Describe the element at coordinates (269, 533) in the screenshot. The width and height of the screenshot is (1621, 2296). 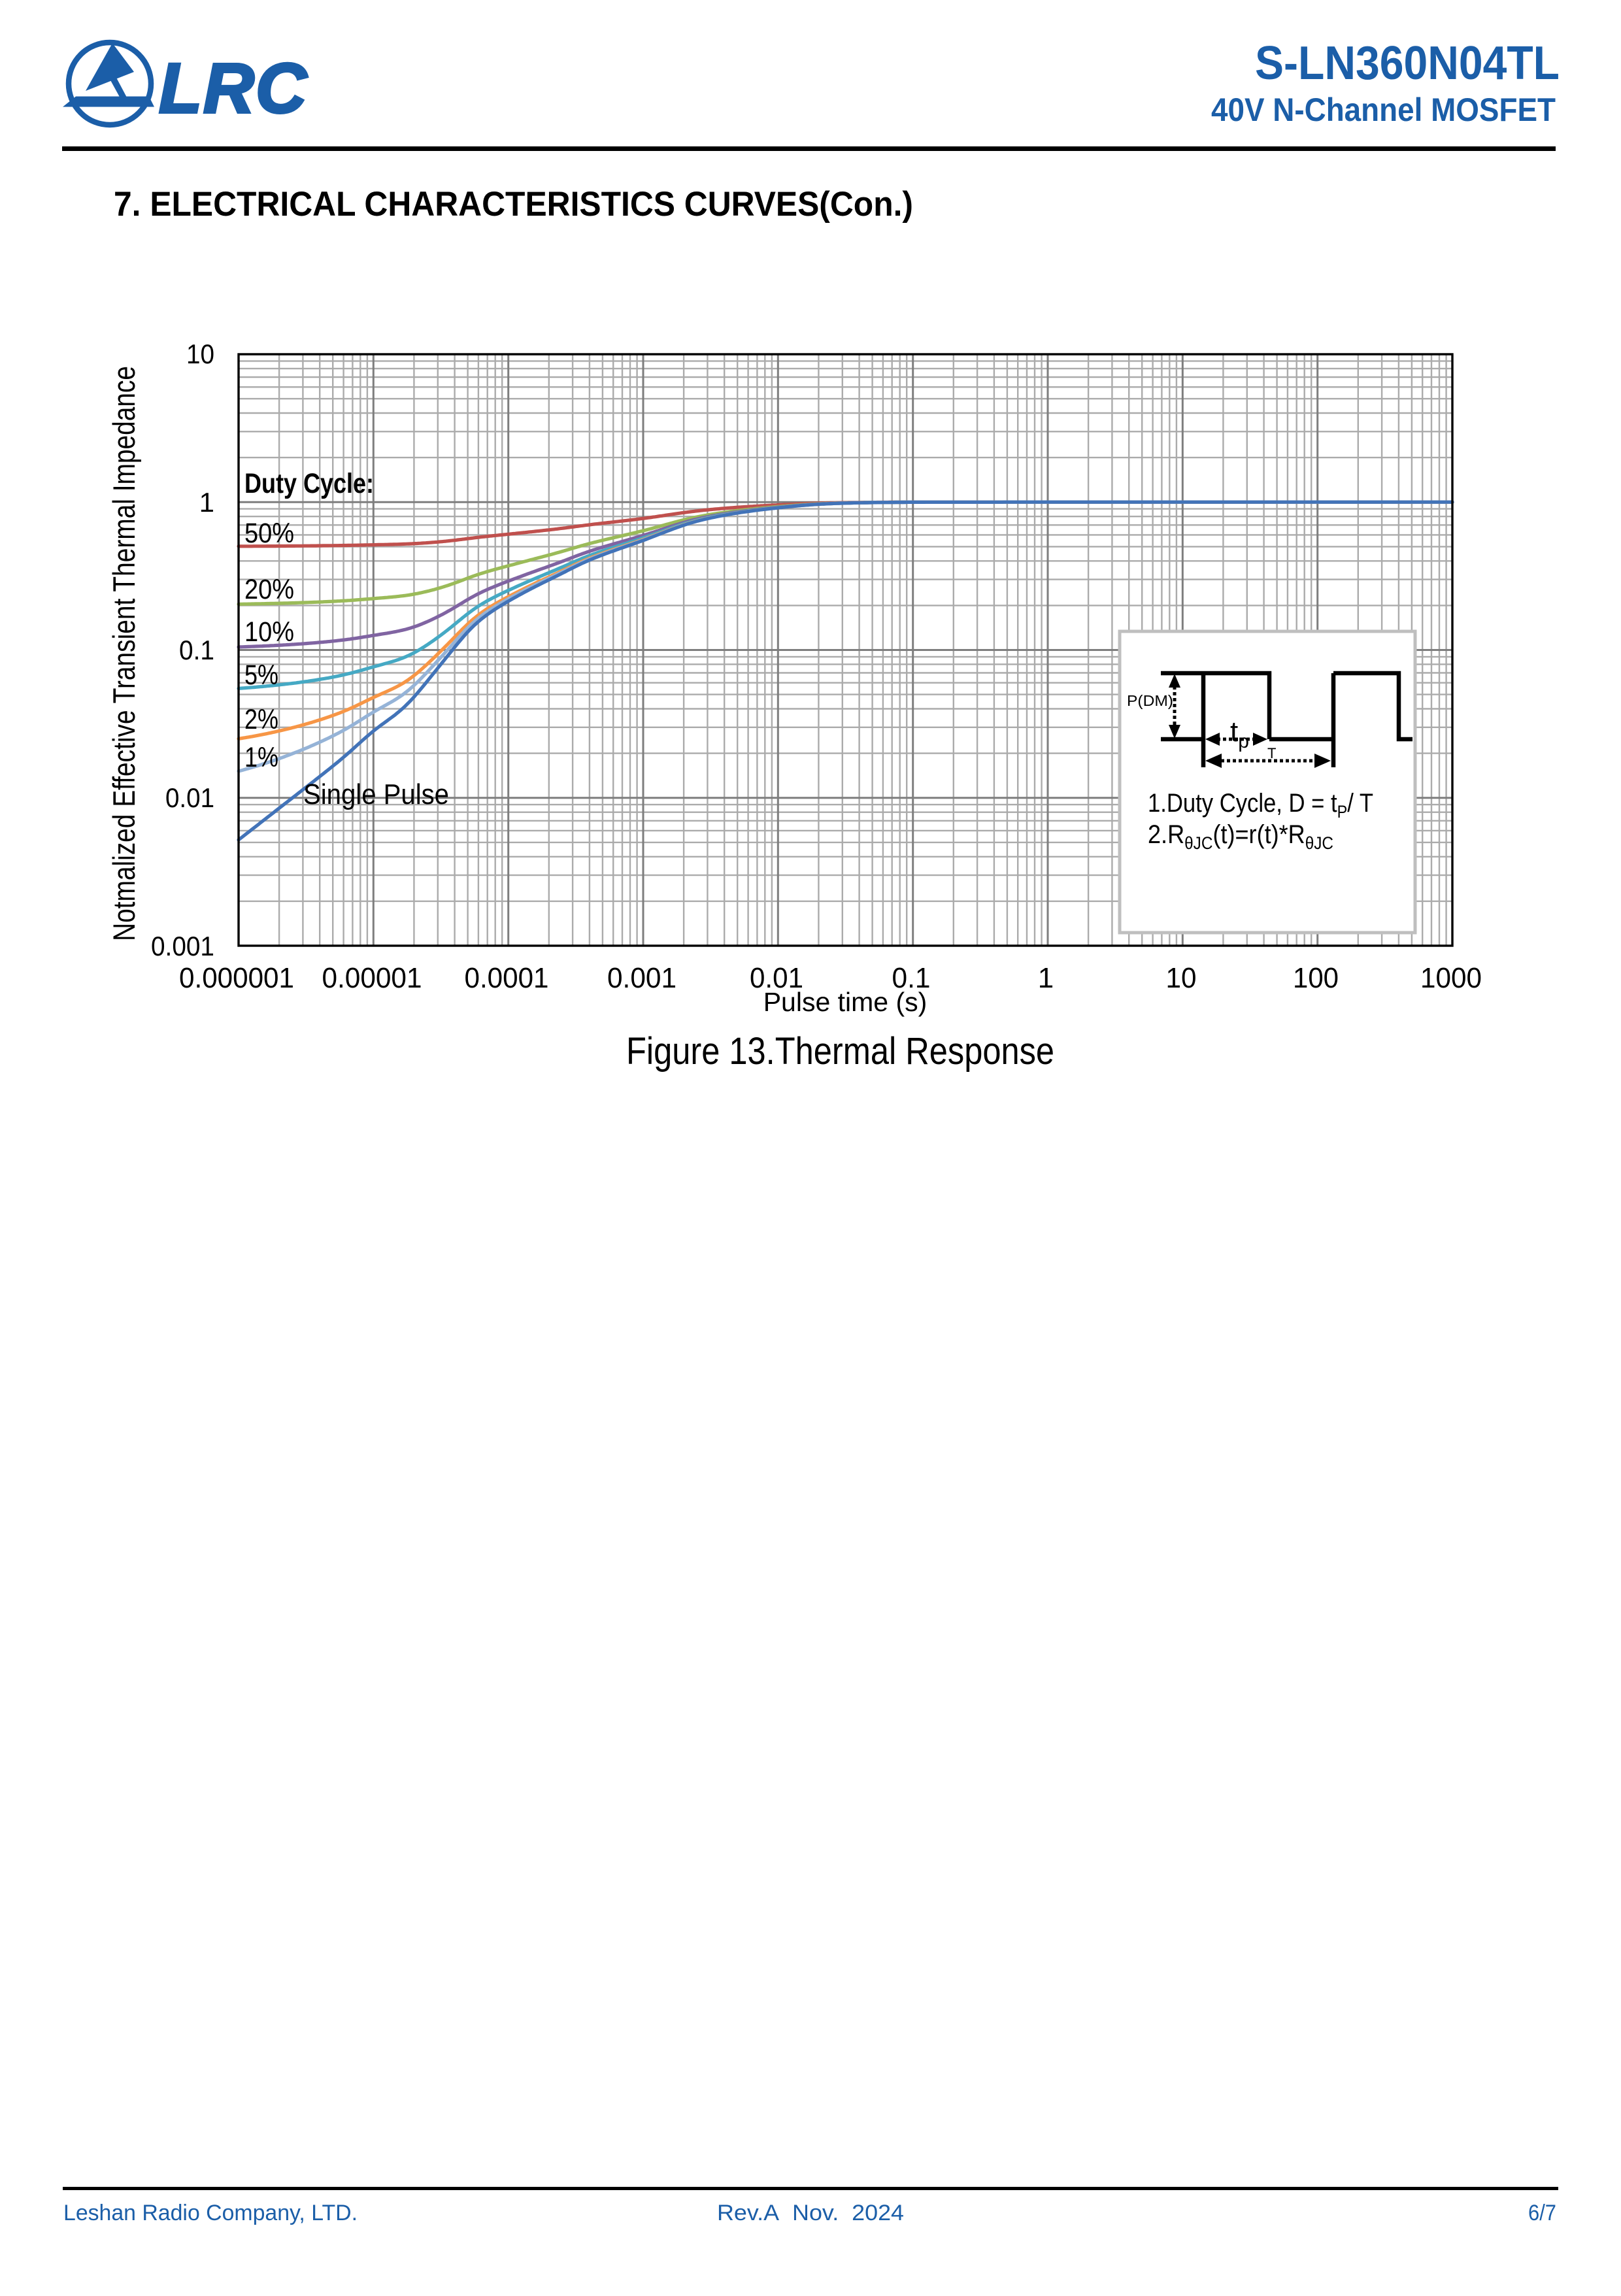
I see `svg-text: 50%` at that location.